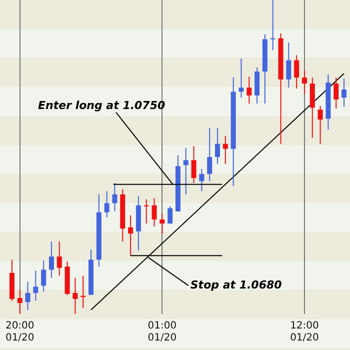 Image resolution: width=350 pixels, height=350 pixels. What do you see at coordinates (236, 285) in the screenshot?
I see `ref-line-label: Stop at 1.0680` at bounding box center [236, 285].